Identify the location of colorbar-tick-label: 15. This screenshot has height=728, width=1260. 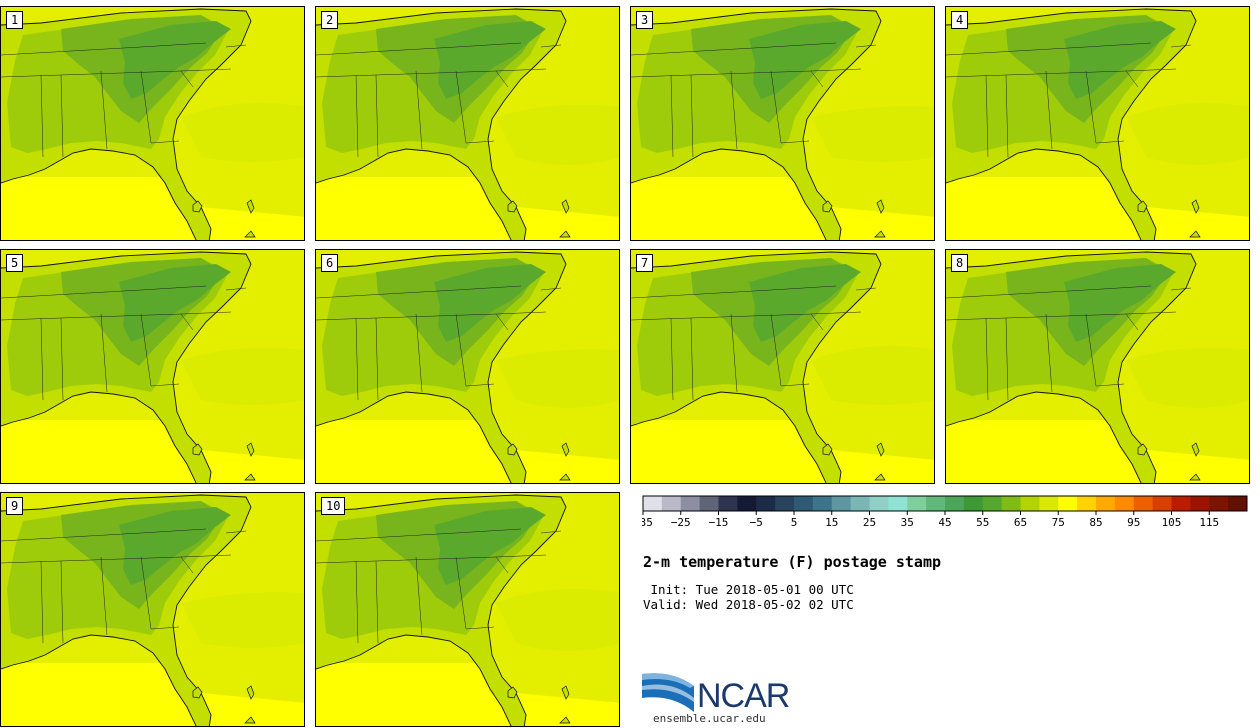
(831, 522).